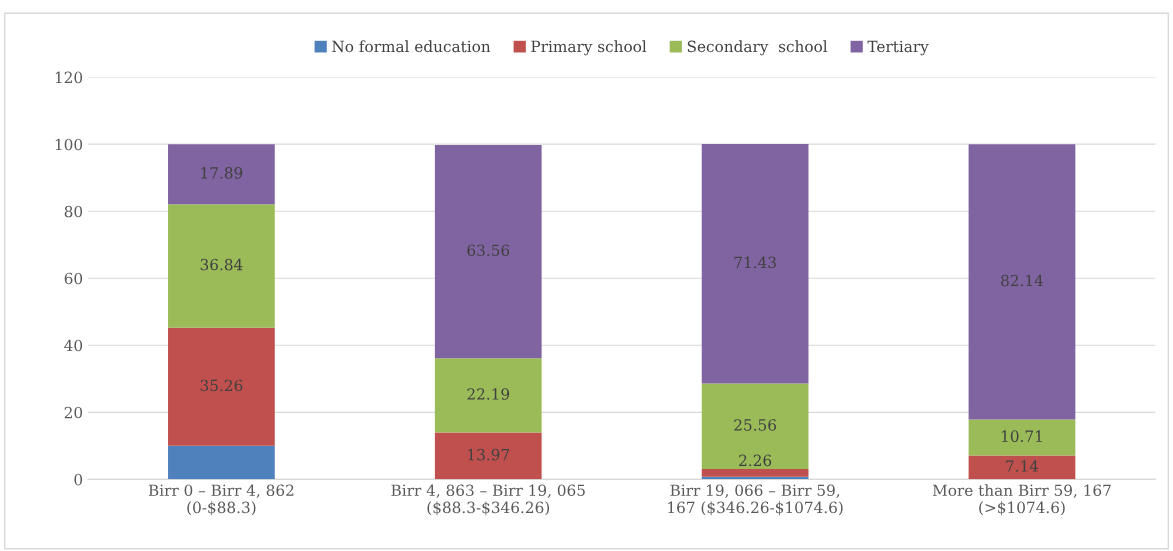 The height and width of the screenshot is (551, 1173). I want to click on data-label: 82.14, so click(1022, 280).